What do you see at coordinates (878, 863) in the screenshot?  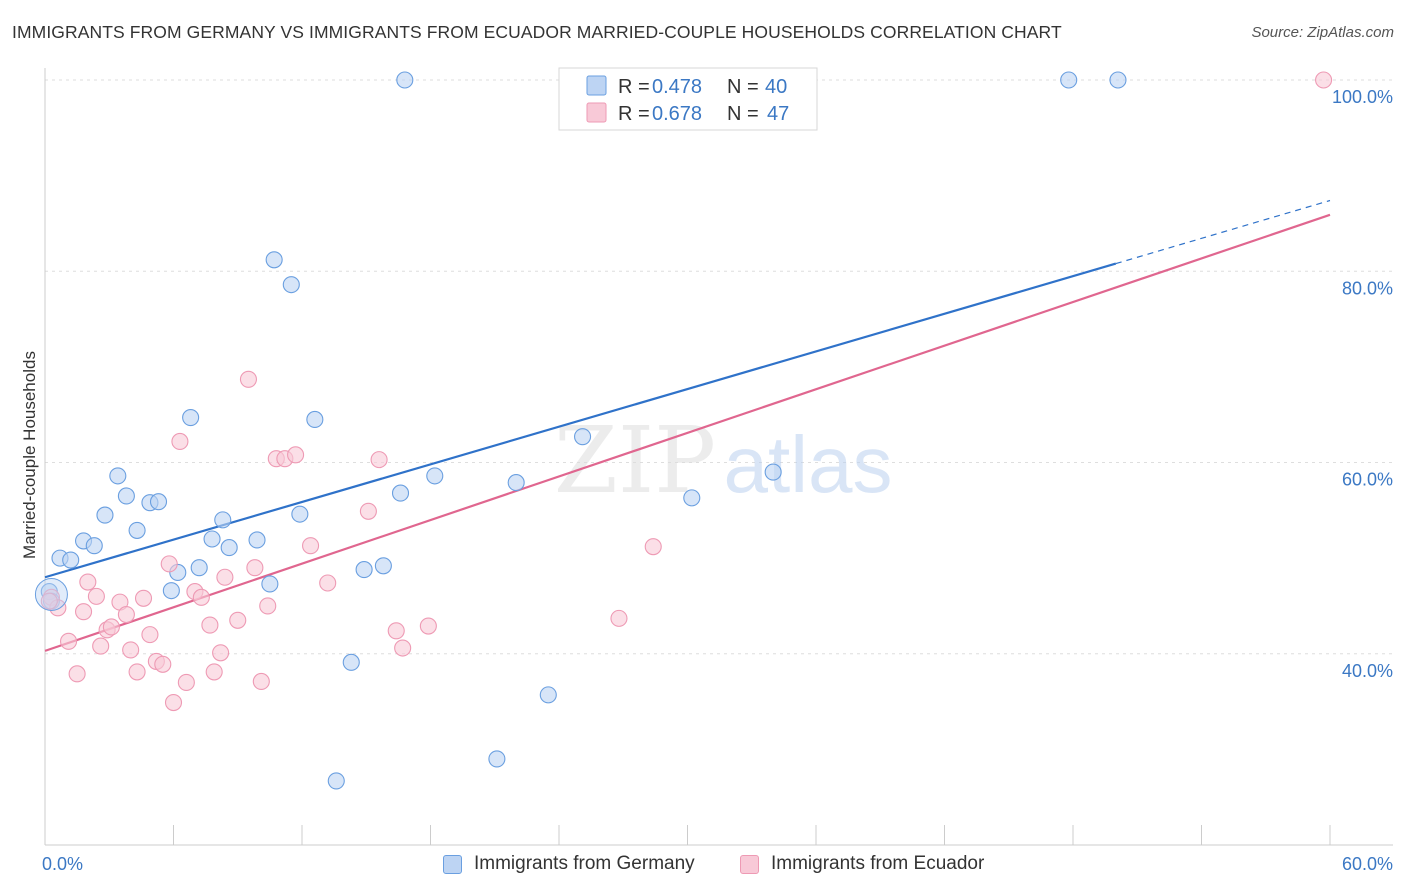 I see `bottom-legend-label-ecuador: Immigrants from Ecuador` at bounding box center [878, 863].